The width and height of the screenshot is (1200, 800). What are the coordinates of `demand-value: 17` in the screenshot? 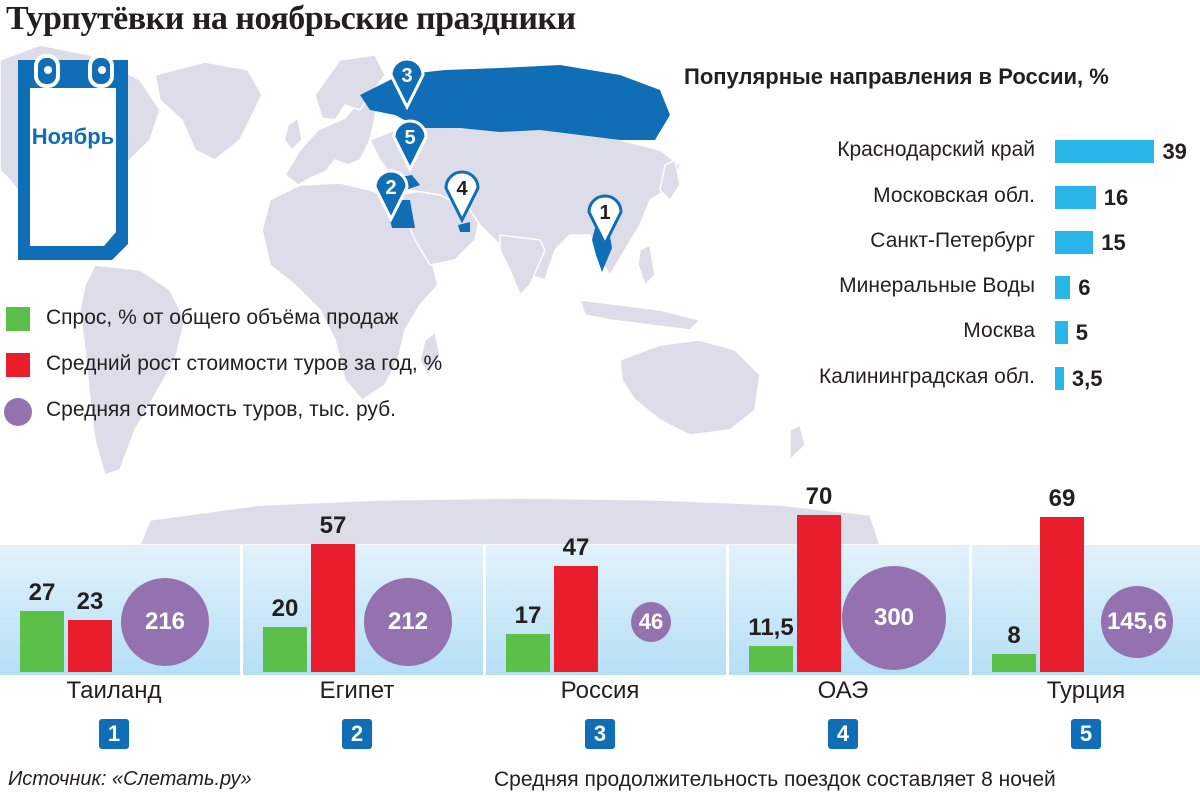 It's located at (528, 615).